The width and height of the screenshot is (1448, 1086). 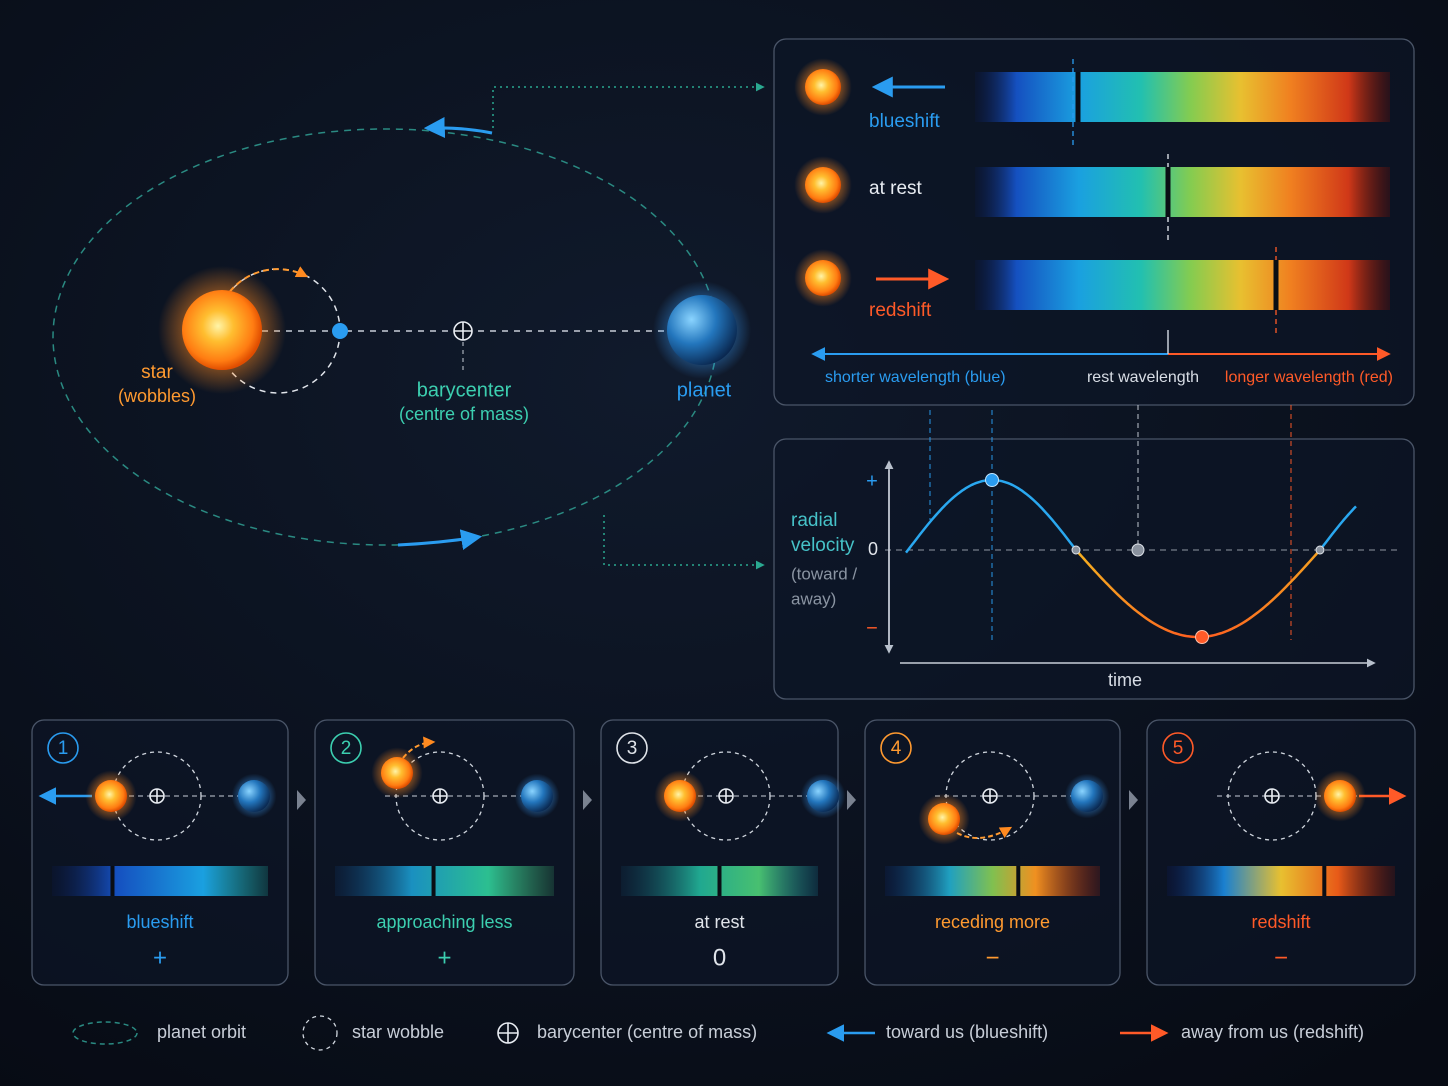 I want to click on label: blueshift, so click(x=904, y=121).